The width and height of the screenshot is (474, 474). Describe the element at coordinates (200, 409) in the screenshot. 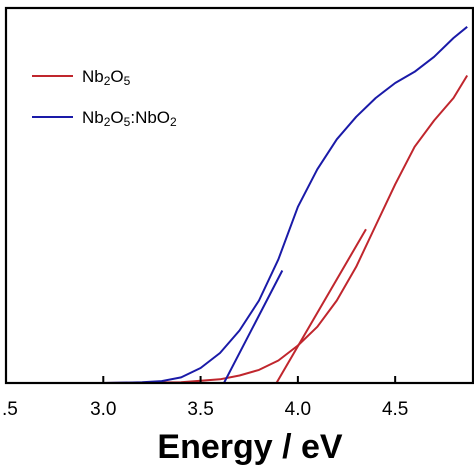

I see `x-tick-label: 3.5` at that location.